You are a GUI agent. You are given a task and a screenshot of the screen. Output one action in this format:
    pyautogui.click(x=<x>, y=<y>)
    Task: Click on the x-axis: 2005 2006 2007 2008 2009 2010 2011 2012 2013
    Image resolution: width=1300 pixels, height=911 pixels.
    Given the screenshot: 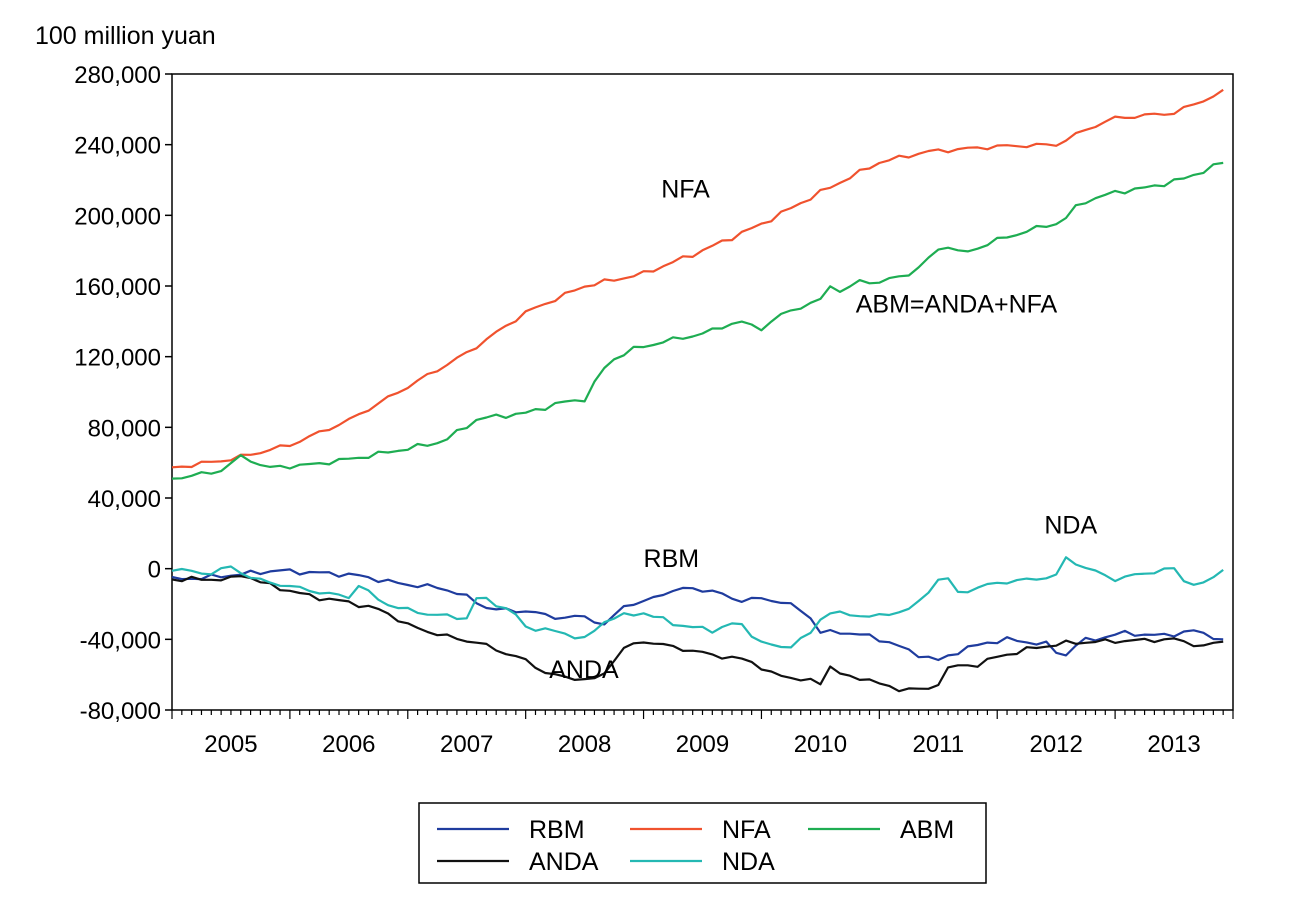 What is the action you would take?
    pyautogui.click(x=702, y=734)
    